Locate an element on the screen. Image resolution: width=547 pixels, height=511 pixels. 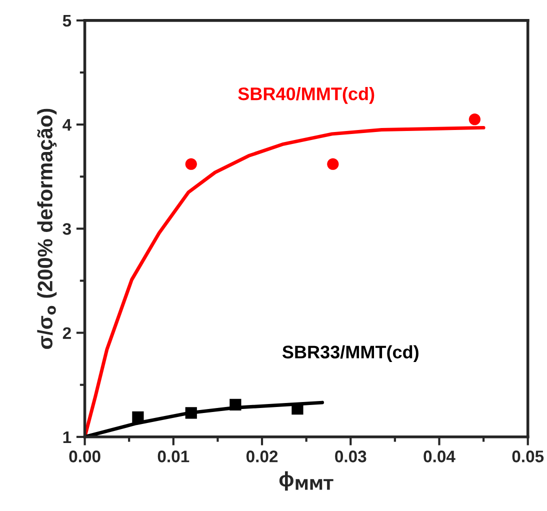
x-tick-label: 0.01 is located at coordinates (174, 456).